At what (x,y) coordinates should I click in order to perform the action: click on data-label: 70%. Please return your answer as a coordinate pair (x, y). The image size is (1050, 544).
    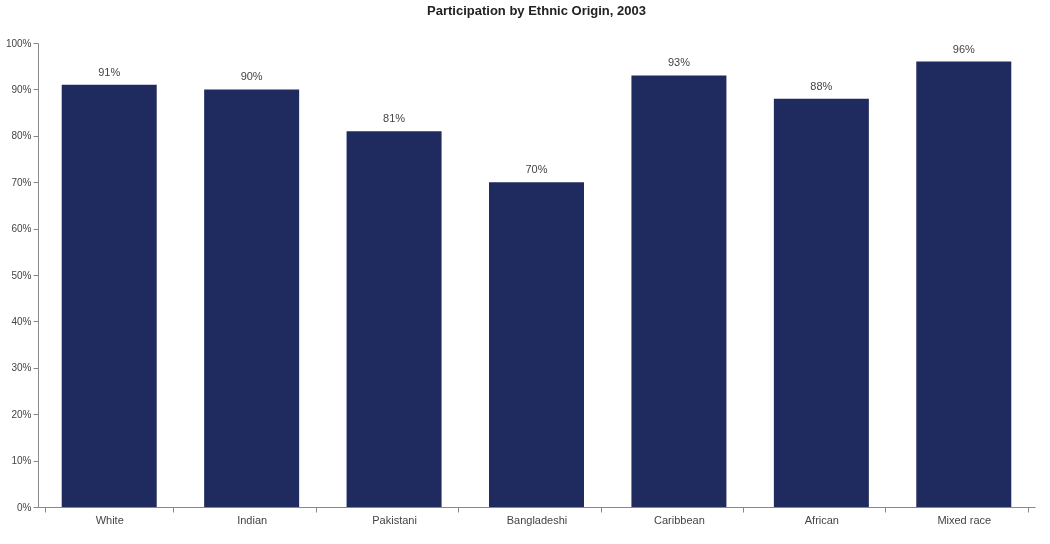
    Looking at the image, I should click on (536, 169).